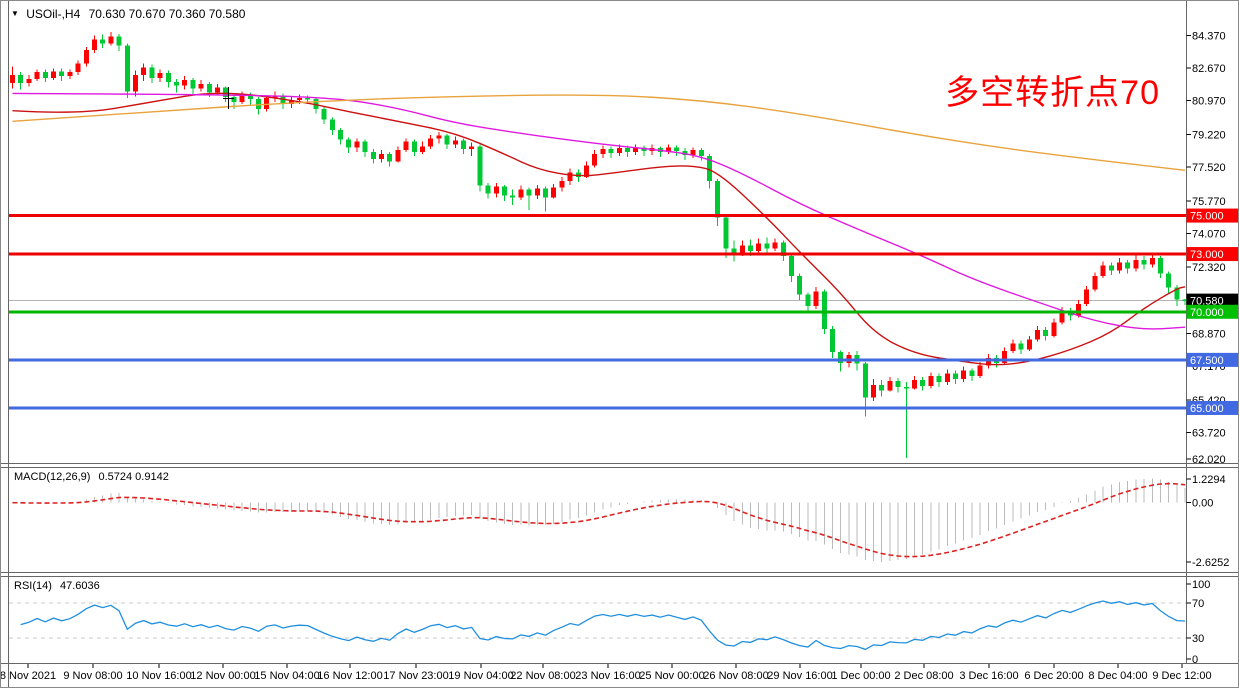  Describe the element at coordinates (1209, 36) in the screenshot. I see `price-tick-label: 84.370` at that location.